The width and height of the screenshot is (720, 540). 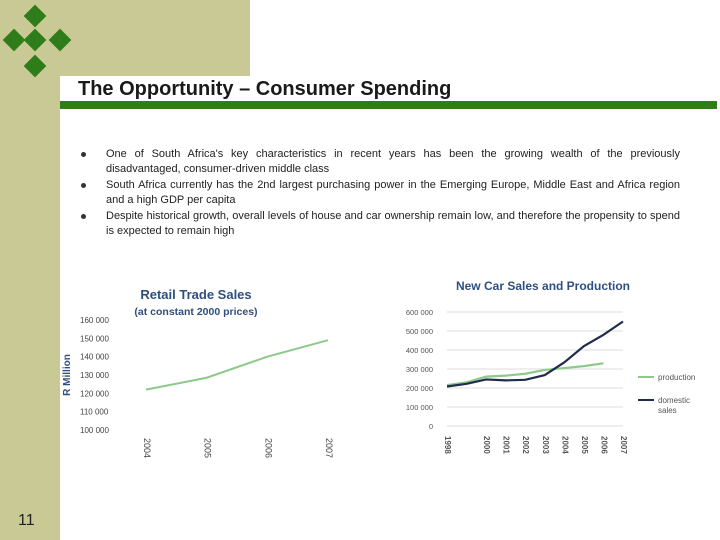 What do you see at coordinates (94, 338) in the screenshot?
I see `y-tick-label: 150 000` at bounding box center [94, 338].